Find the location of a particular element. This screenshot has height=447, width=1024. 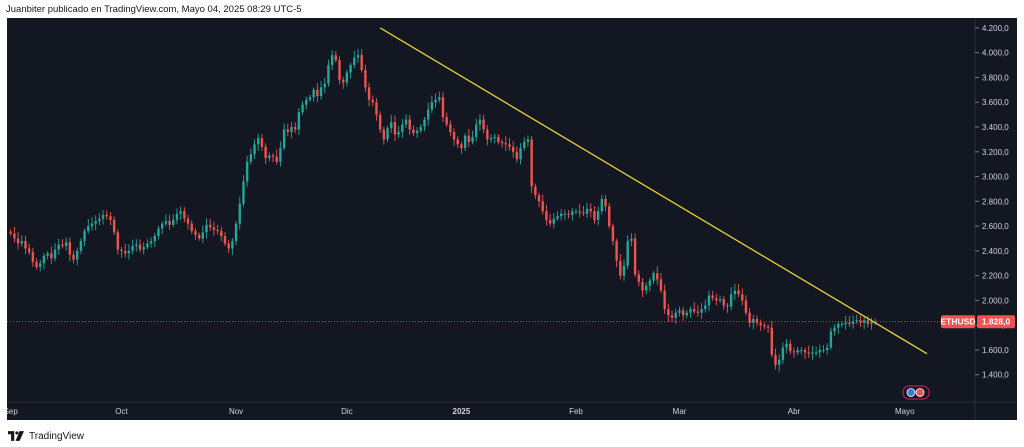

y-tick-label: 3.600,0 is located at coordinates (995, 102).